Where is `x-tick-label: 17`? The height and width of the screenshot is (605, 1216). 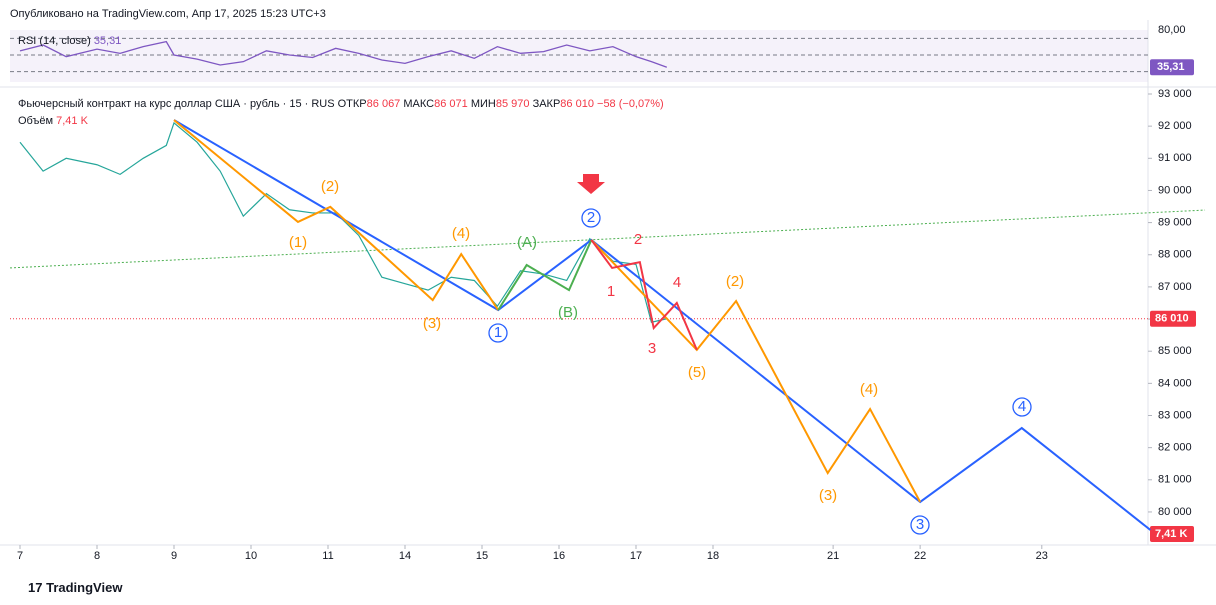
x-tick-label: 17 is located at coordinates (636, 556).